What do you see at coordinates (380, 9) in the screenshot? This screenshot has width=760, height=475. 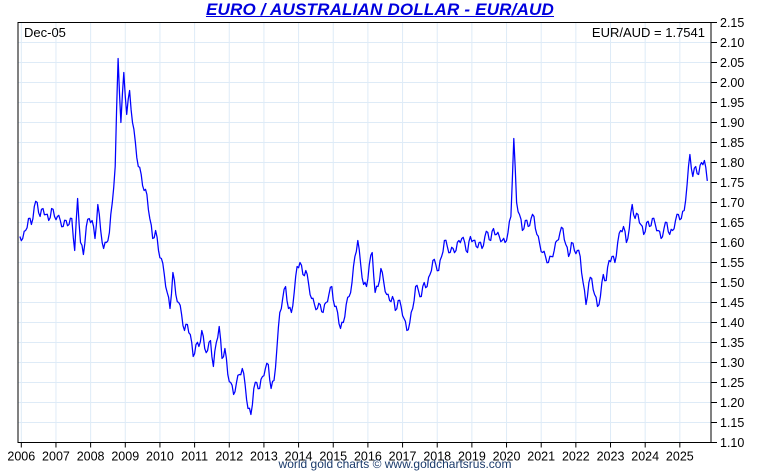 I see `chart-title: EURO / AUSTRALIAN DOLLAR - EUR/AUD` at bounding box center [380, 9].